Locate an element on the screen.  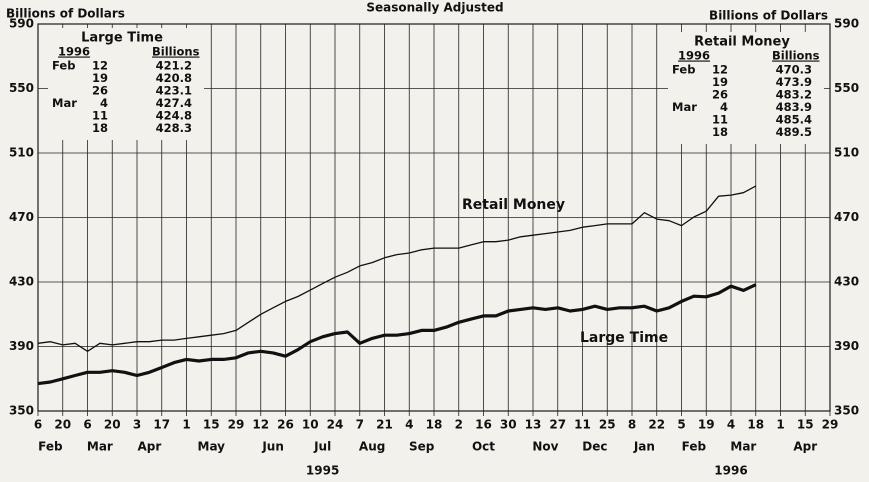
x-tick-label: 7 is located at coordinates (360, 425).